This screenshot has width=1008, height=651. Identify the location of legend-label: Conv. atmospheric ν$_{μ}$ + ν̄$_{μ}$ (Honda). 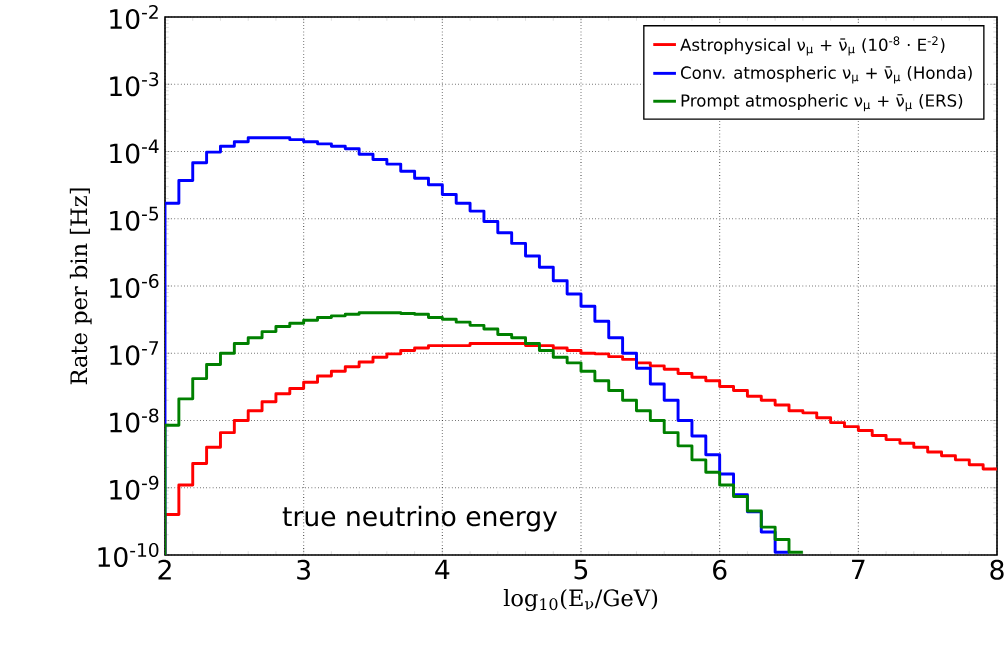
(826, 75).